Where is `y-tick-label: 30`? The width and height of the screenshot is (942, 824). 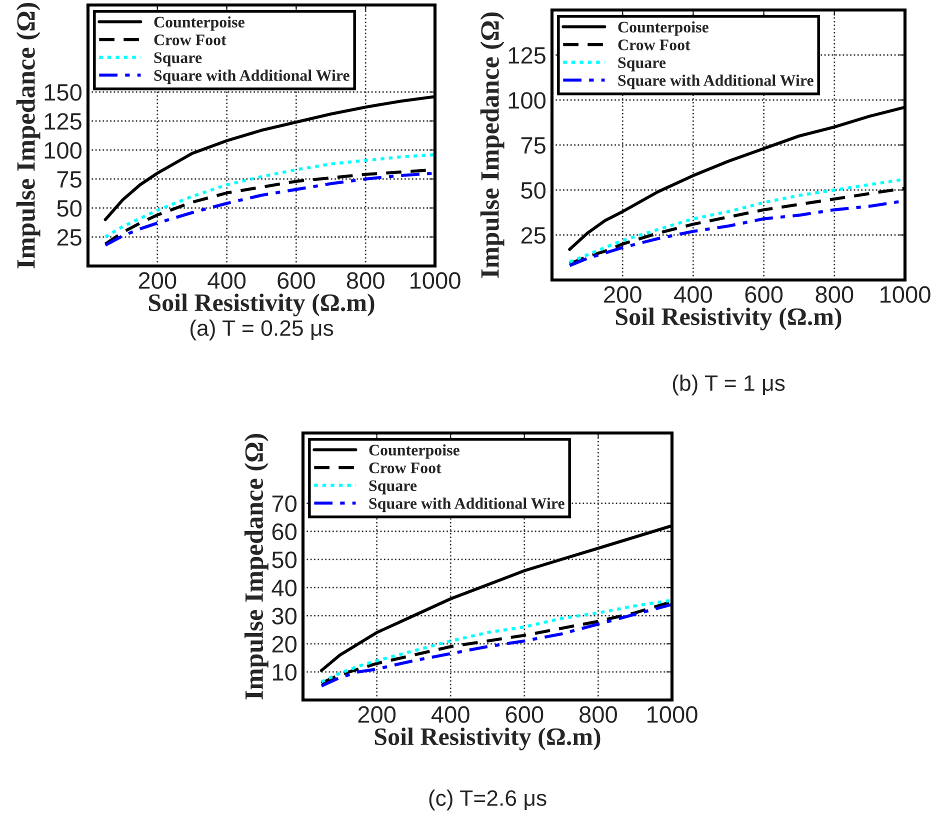 y-tick-label: 30 is located at coordinates (284, 616).